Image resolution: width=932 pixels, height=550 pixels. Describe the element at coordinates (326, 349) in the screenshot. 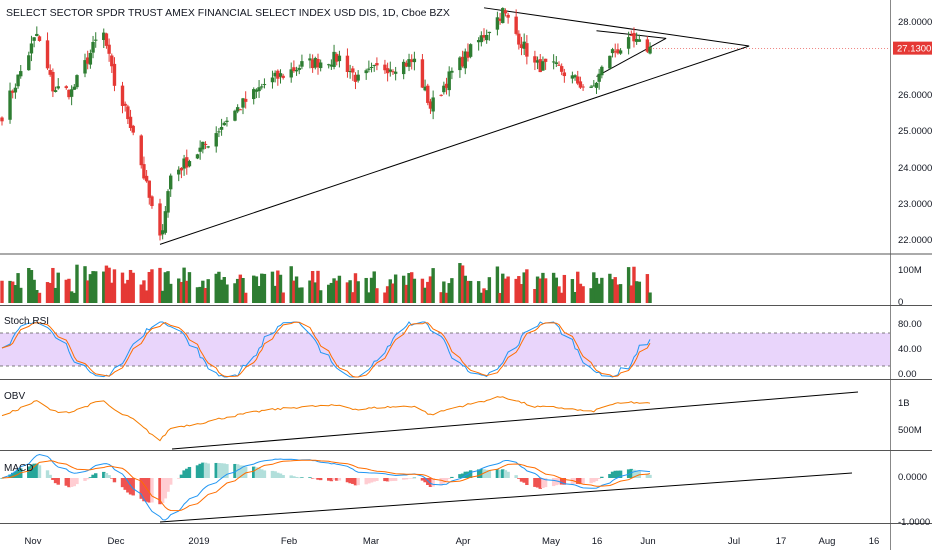

I see `stoch-rsi-k-line` at that location.